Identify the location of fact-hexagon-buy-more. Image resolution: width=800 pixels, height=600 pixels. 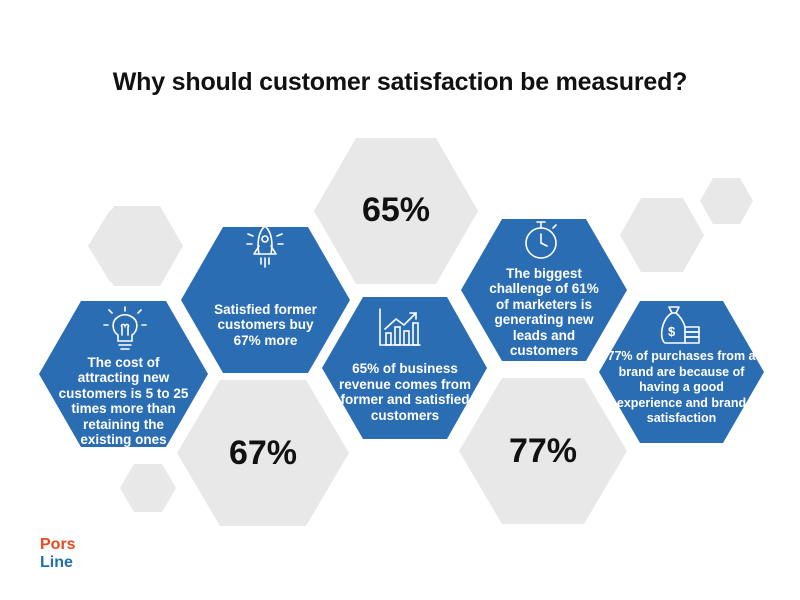
(265, 300).